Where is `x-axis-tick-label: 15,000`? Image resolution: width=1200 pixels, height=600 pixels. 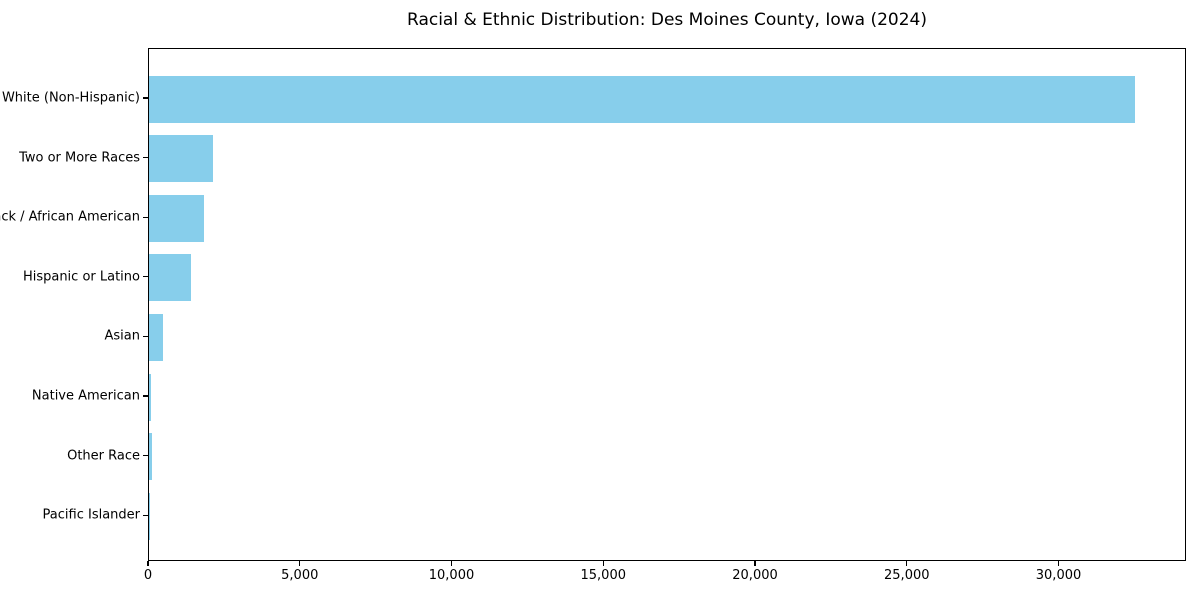 x-axis-tick-label: 15,000 is located at coordinates (603, 575).